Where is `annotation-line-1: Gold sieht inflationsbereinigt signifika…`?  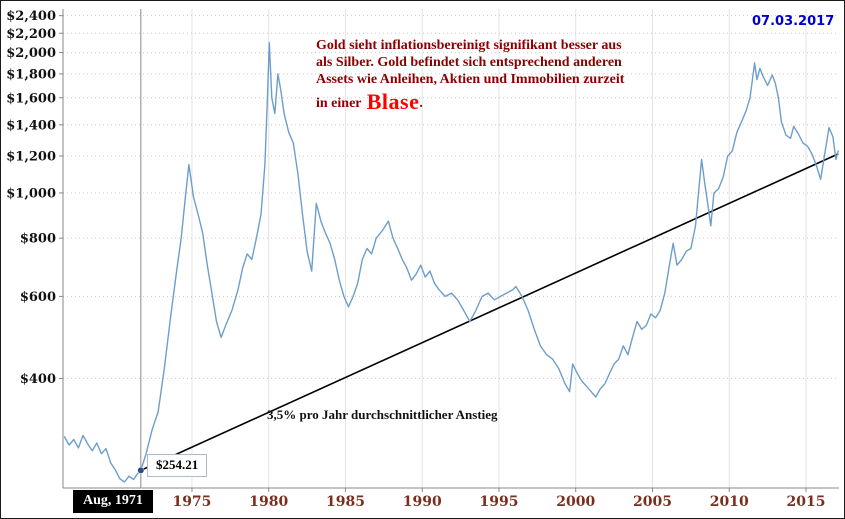 annotation-line-1: Gold sieht inflationsbereinigt signifika… is located at coordinates (469, 45).